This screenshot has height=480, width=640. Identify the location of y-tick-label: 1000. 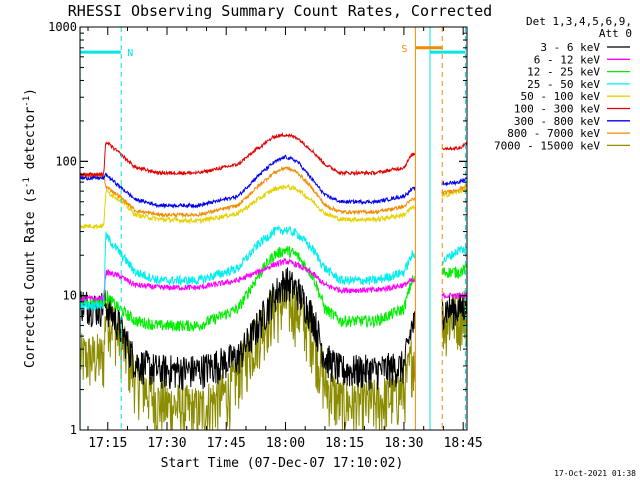
(62, 27).